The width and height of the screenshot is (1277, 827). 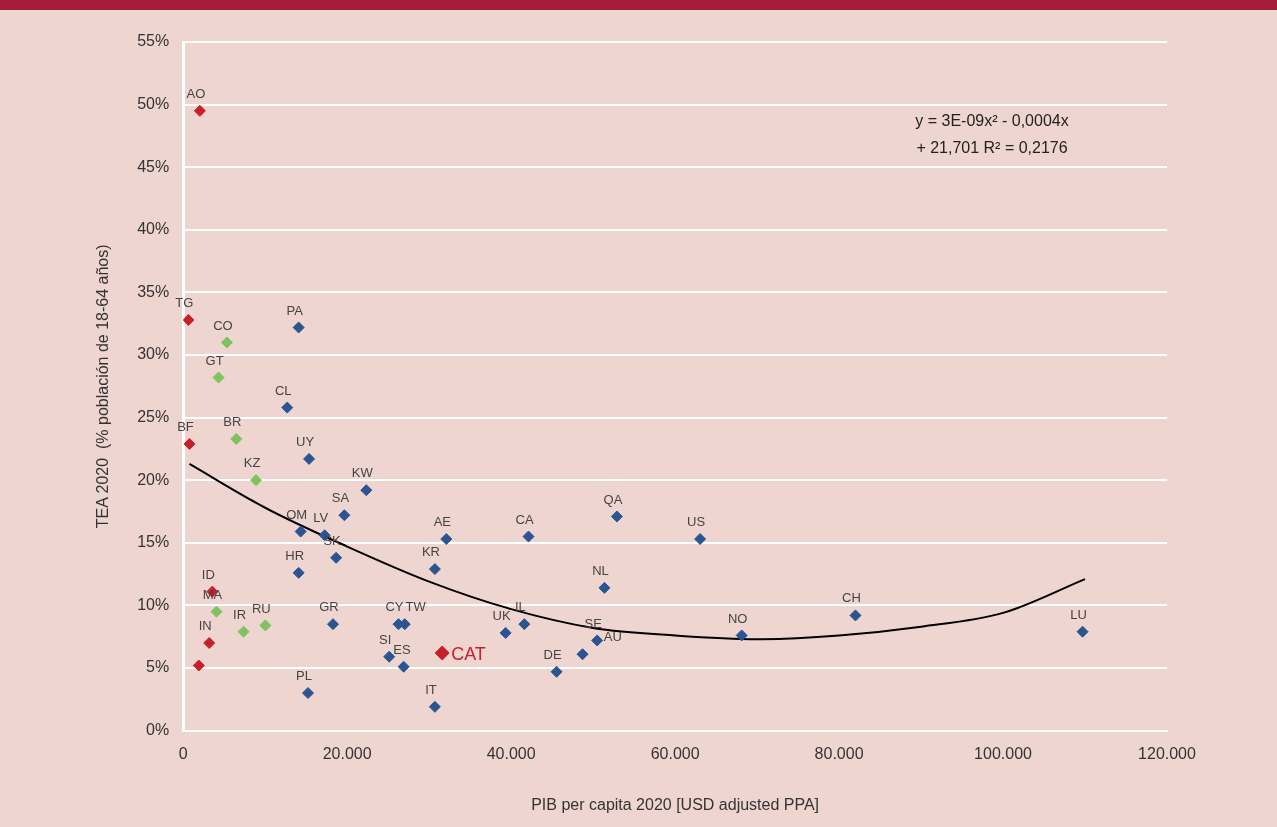 I want to click on x-axis-title: PIB per capita 2020 [USD adjusted PPA], so click(x=675, y=804).